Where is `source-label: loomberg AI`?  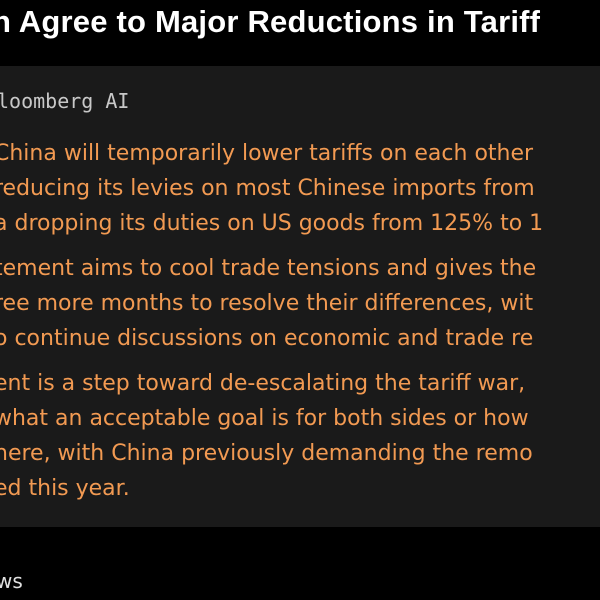 source-label: loomberg AI is located at coordinates (65, 101).